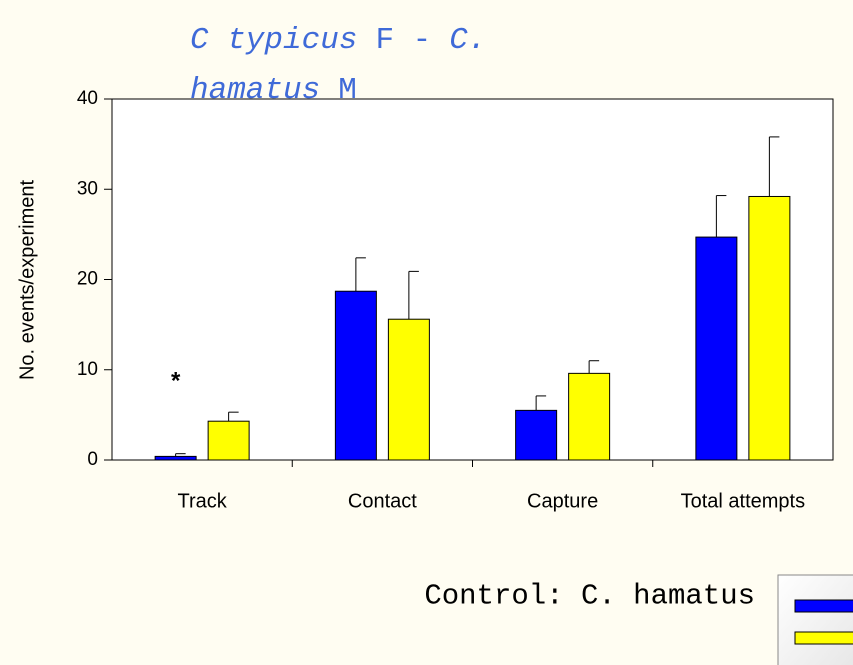  I want to click on y-tick-label: 30, so click(87, 188).